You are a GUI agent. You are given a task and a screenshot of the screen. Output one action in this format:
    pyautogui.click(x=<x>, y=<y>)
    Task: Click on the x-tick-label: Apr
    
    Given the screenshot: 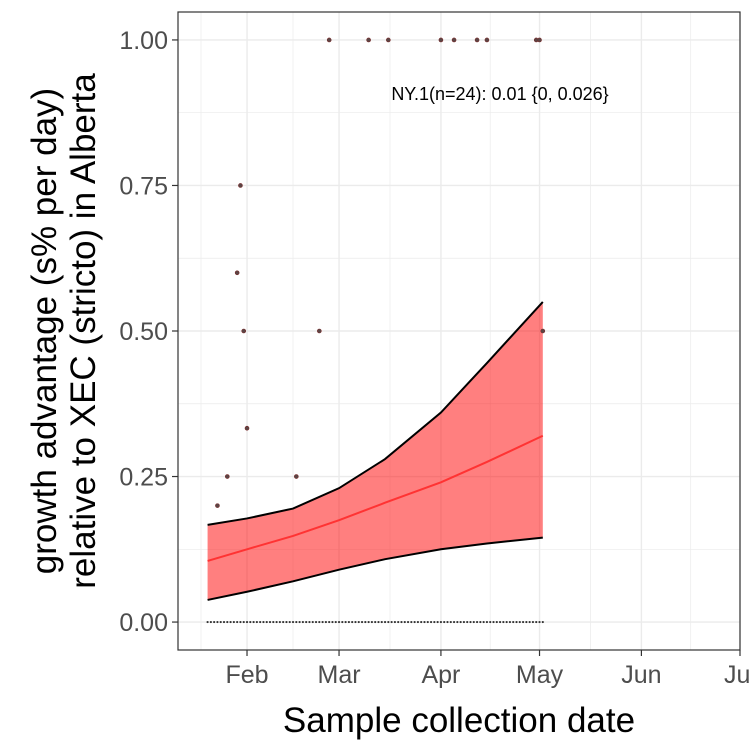 What is the action you would take?
    pyautogui.click(x=440, y=675)
    